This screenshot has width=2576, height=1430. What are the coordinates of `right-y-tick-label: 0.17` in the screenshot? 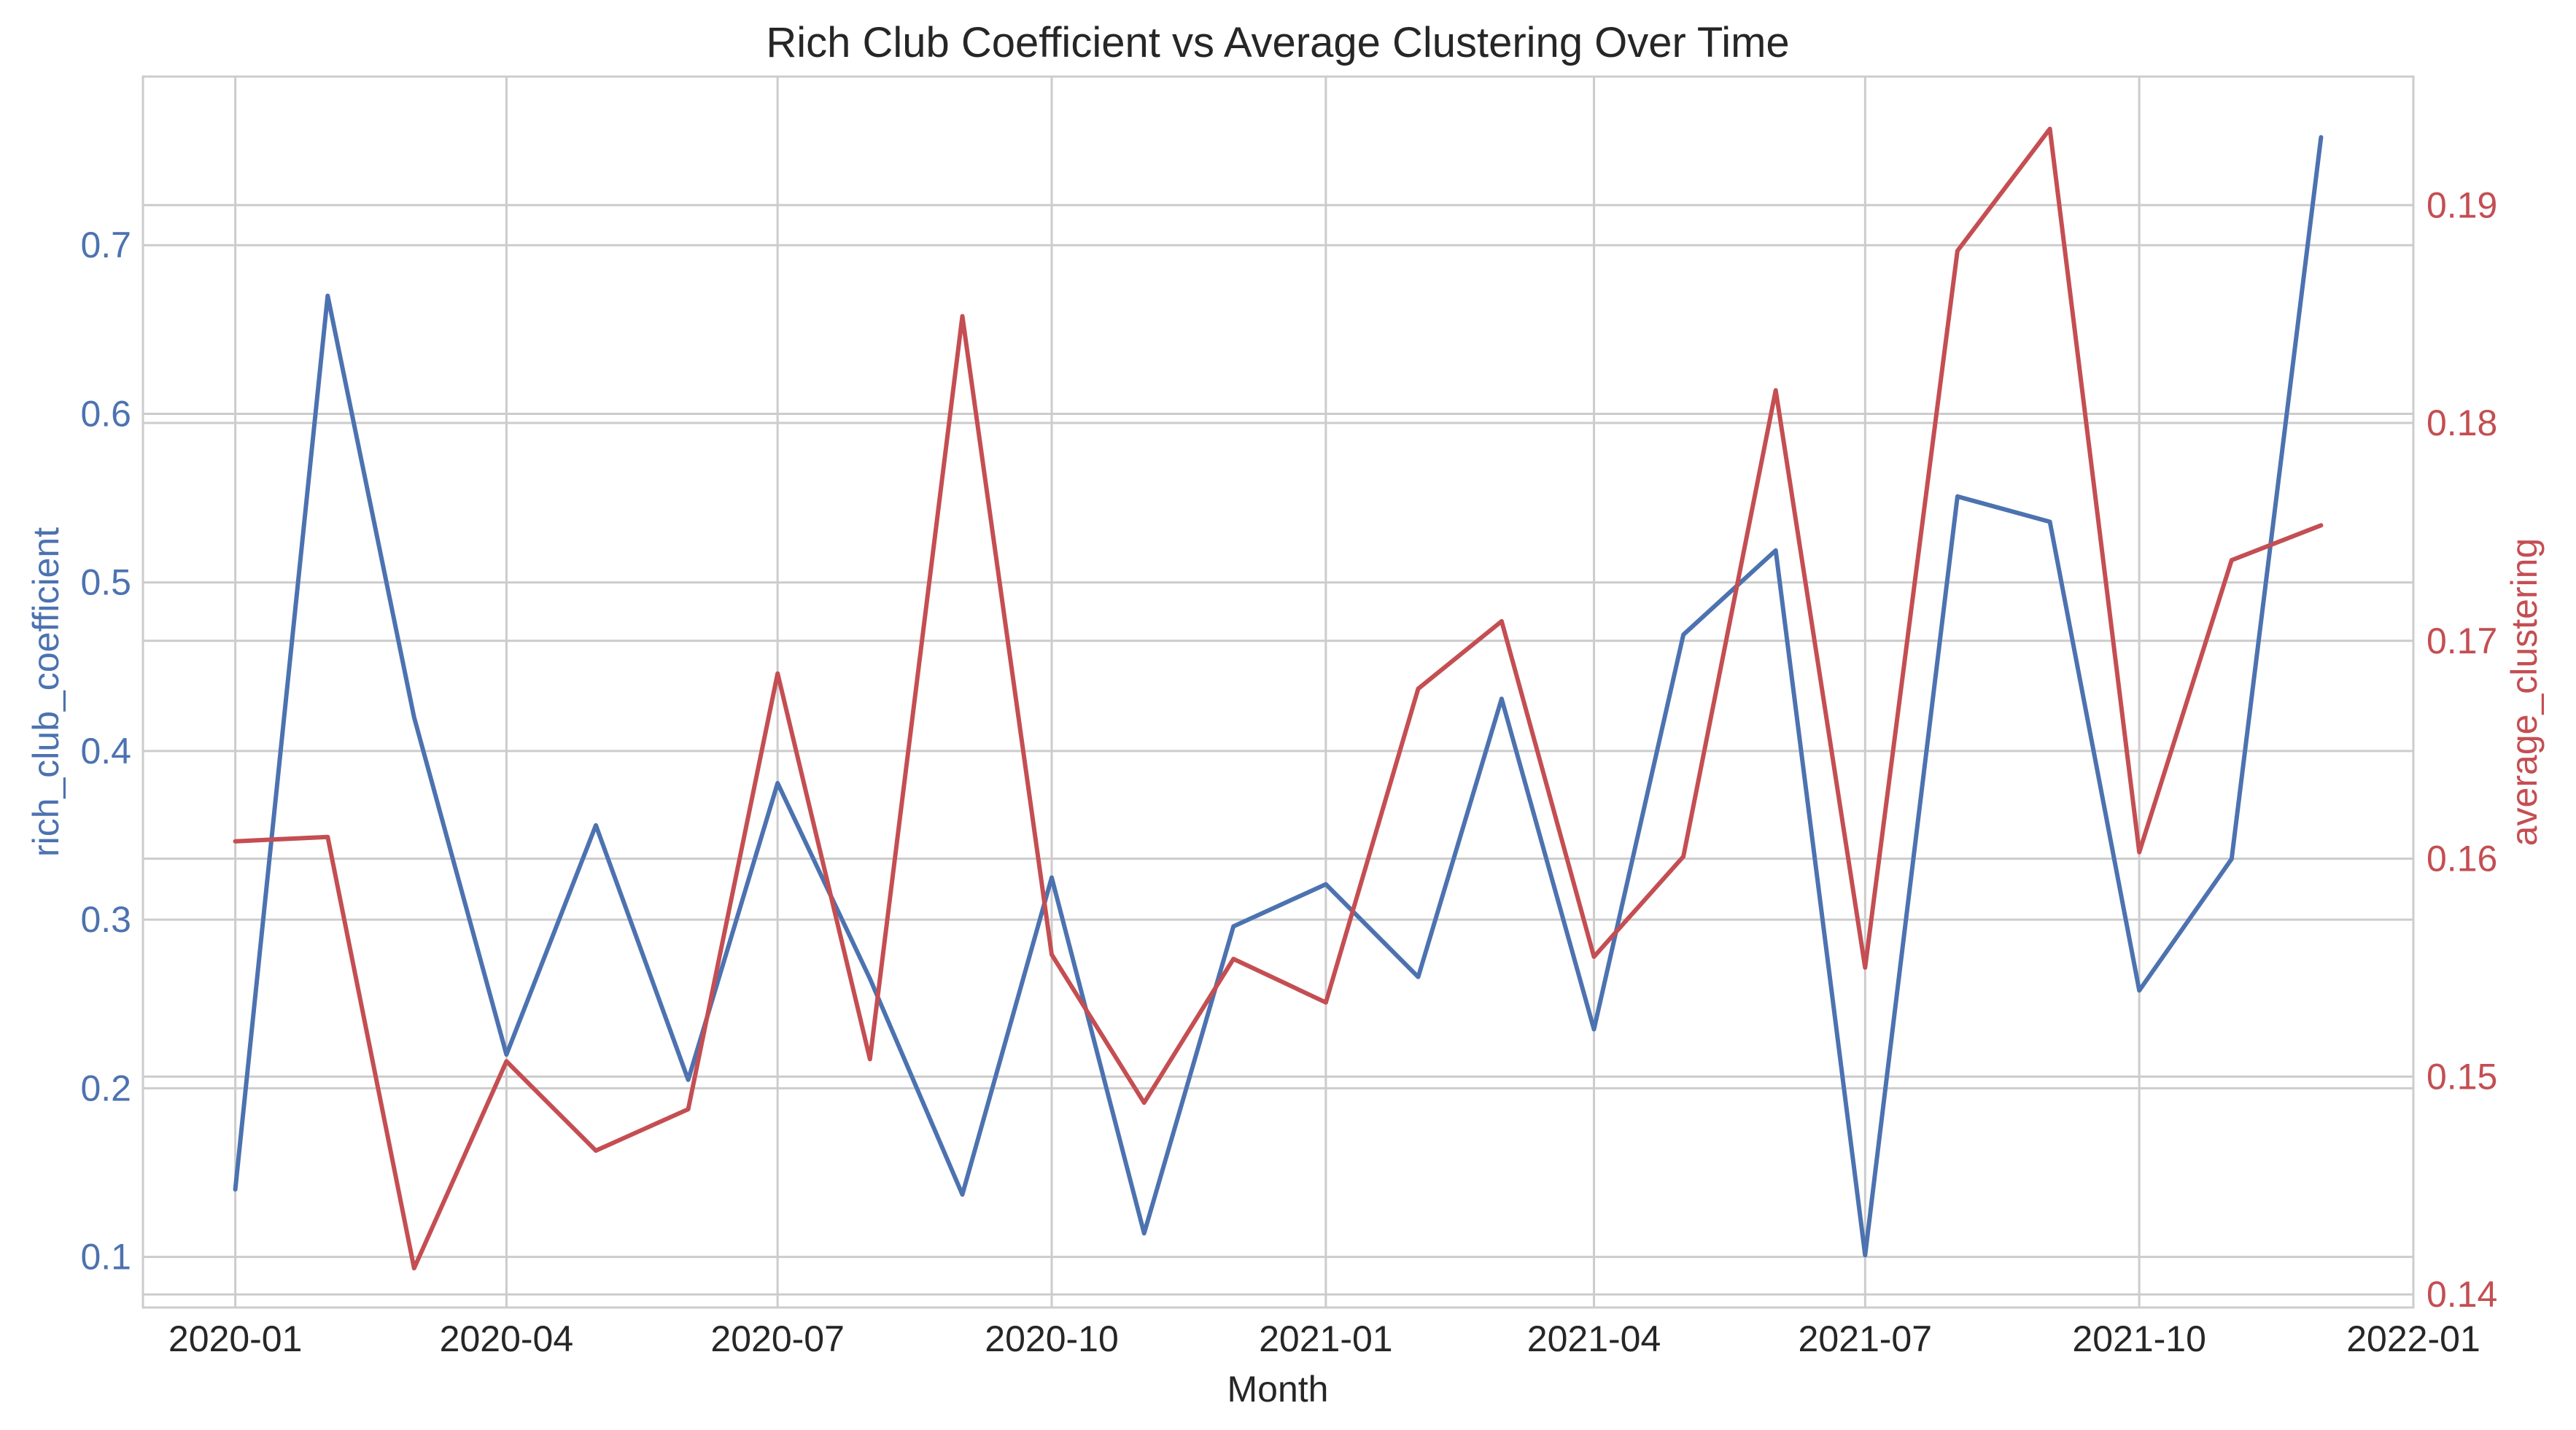 It's located at (2462, 641).